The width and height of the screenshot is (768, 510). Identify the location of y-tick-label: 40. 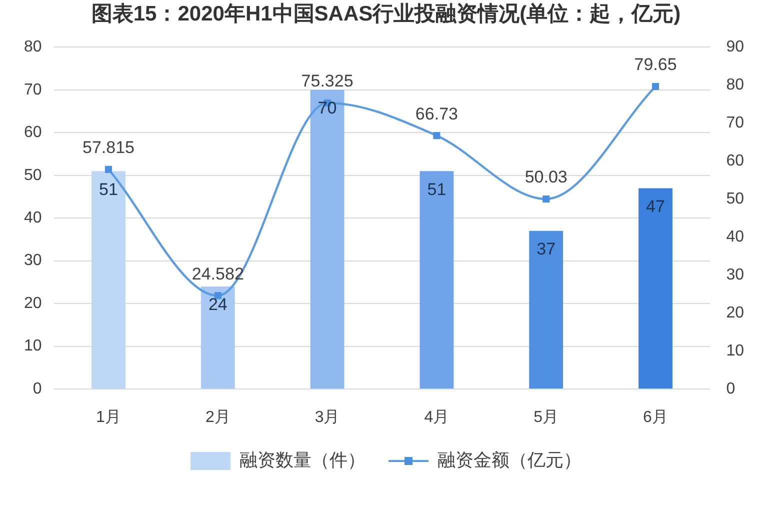
(33, 218).